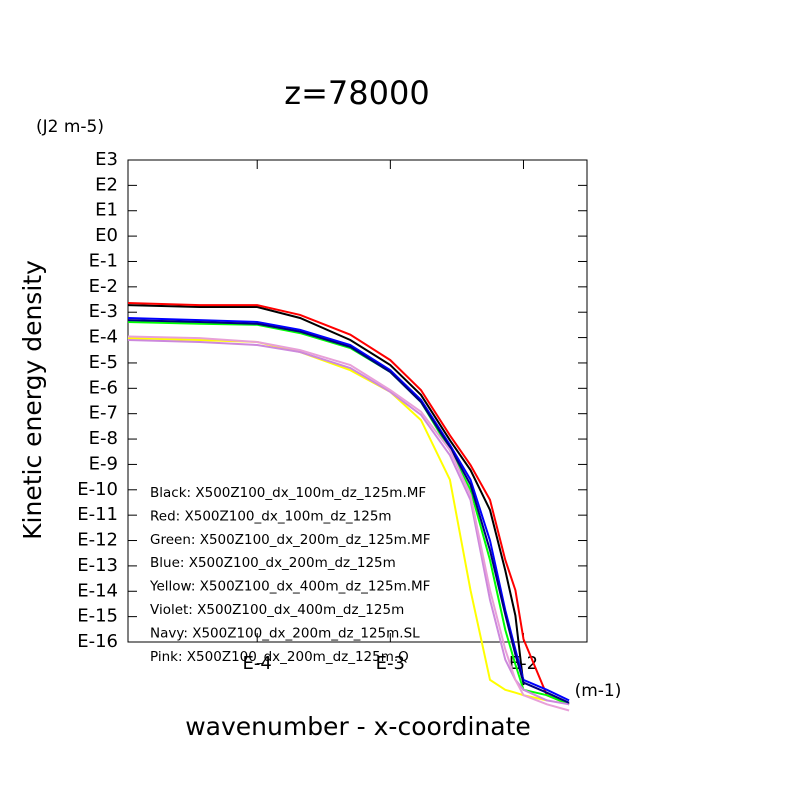 This screenshot has height=804, width=804. I want to click on legend-entry: Black: X500Z100_dx_100m_dz_125m.MF, so click(288, 493).